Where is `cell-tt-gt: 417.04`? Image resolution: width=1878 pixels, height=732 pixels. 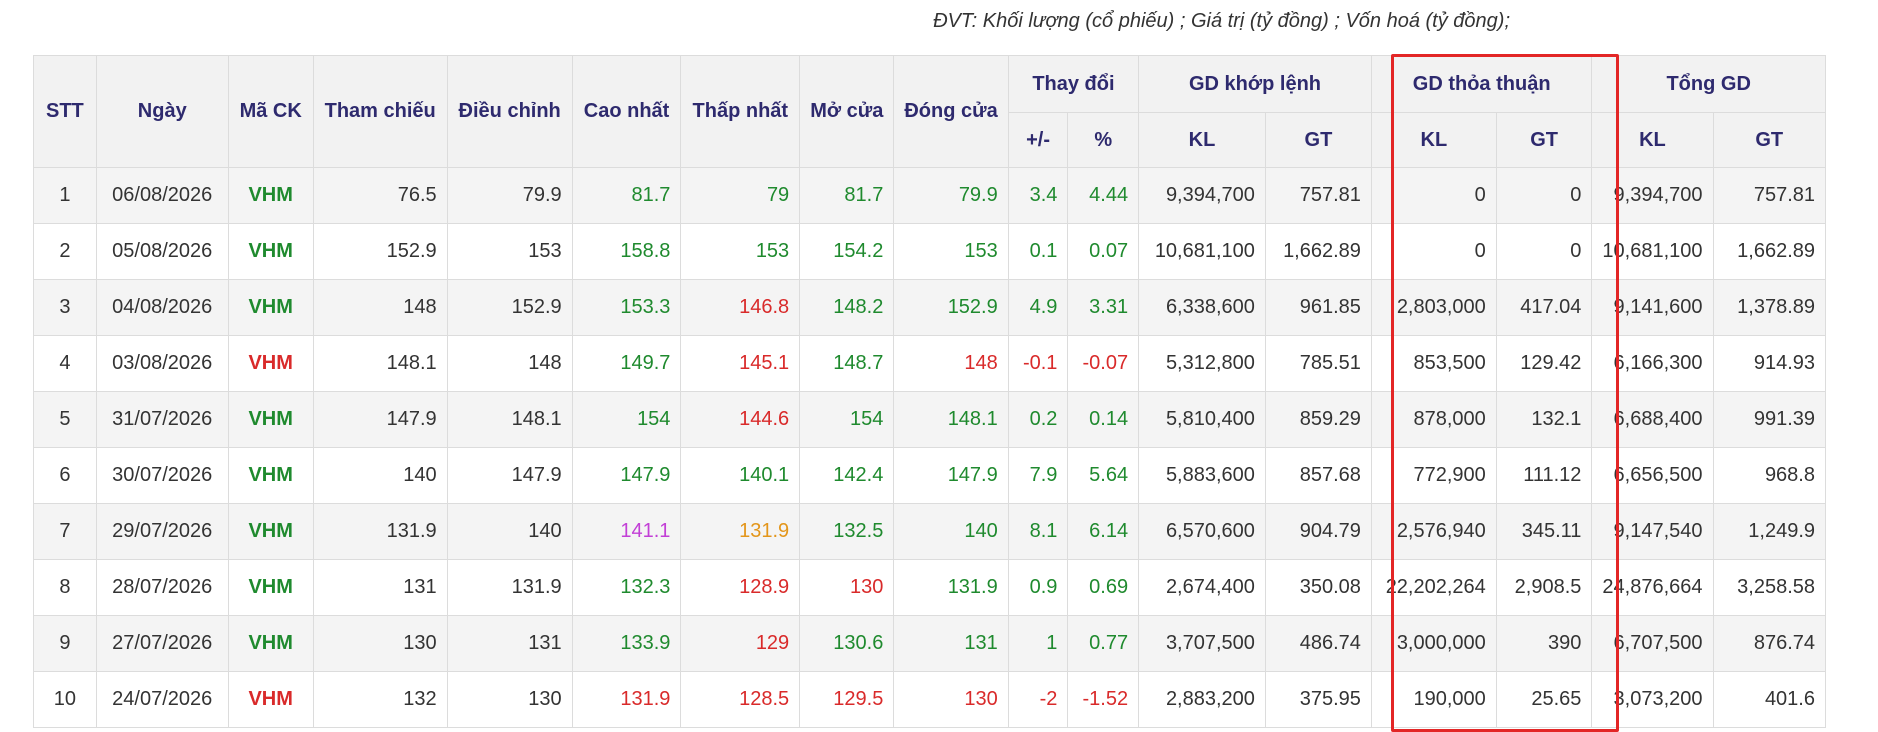
cell-tt-gt: 417.04 is located at coordinates (1544, 307).